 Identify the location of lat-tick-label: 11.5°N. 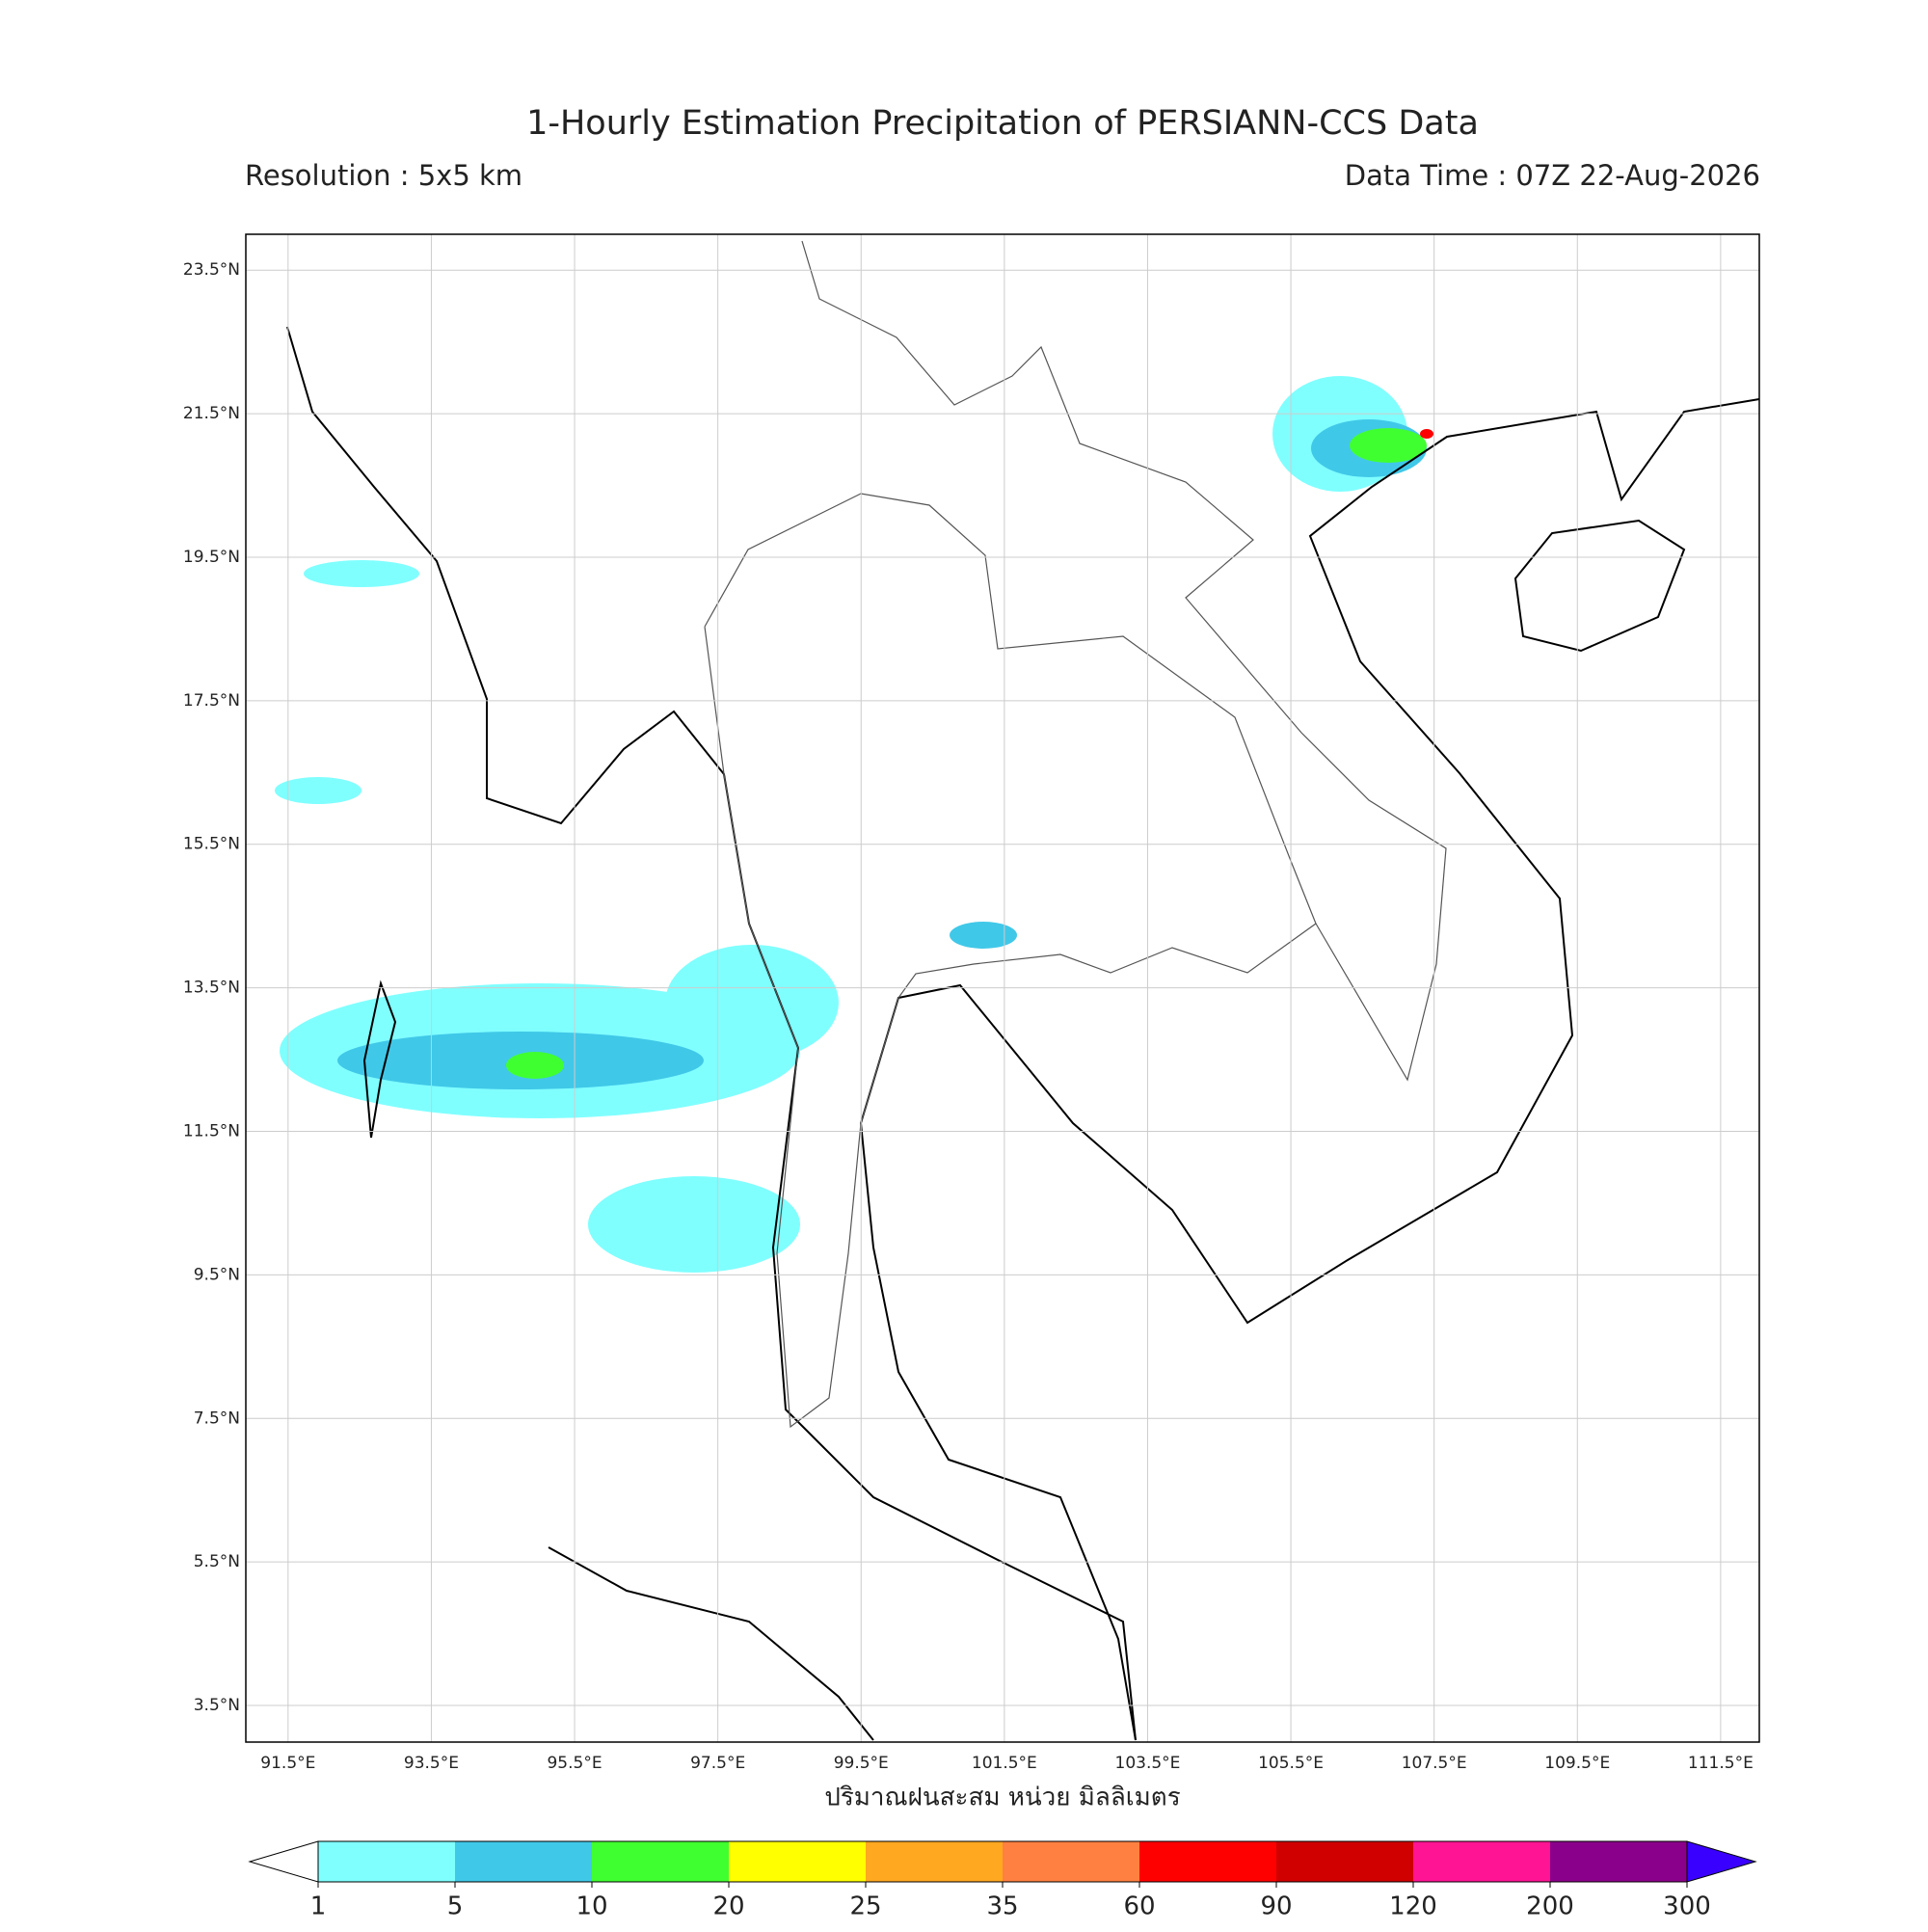
(212, 1131).